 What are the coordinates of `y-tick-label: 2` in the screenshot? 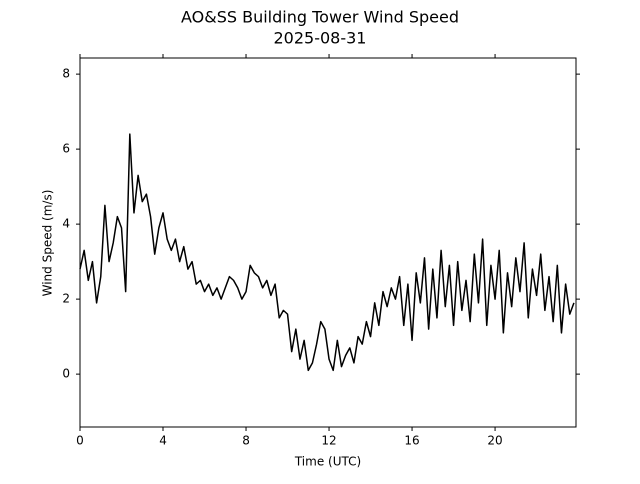 It's located at (66, 299).